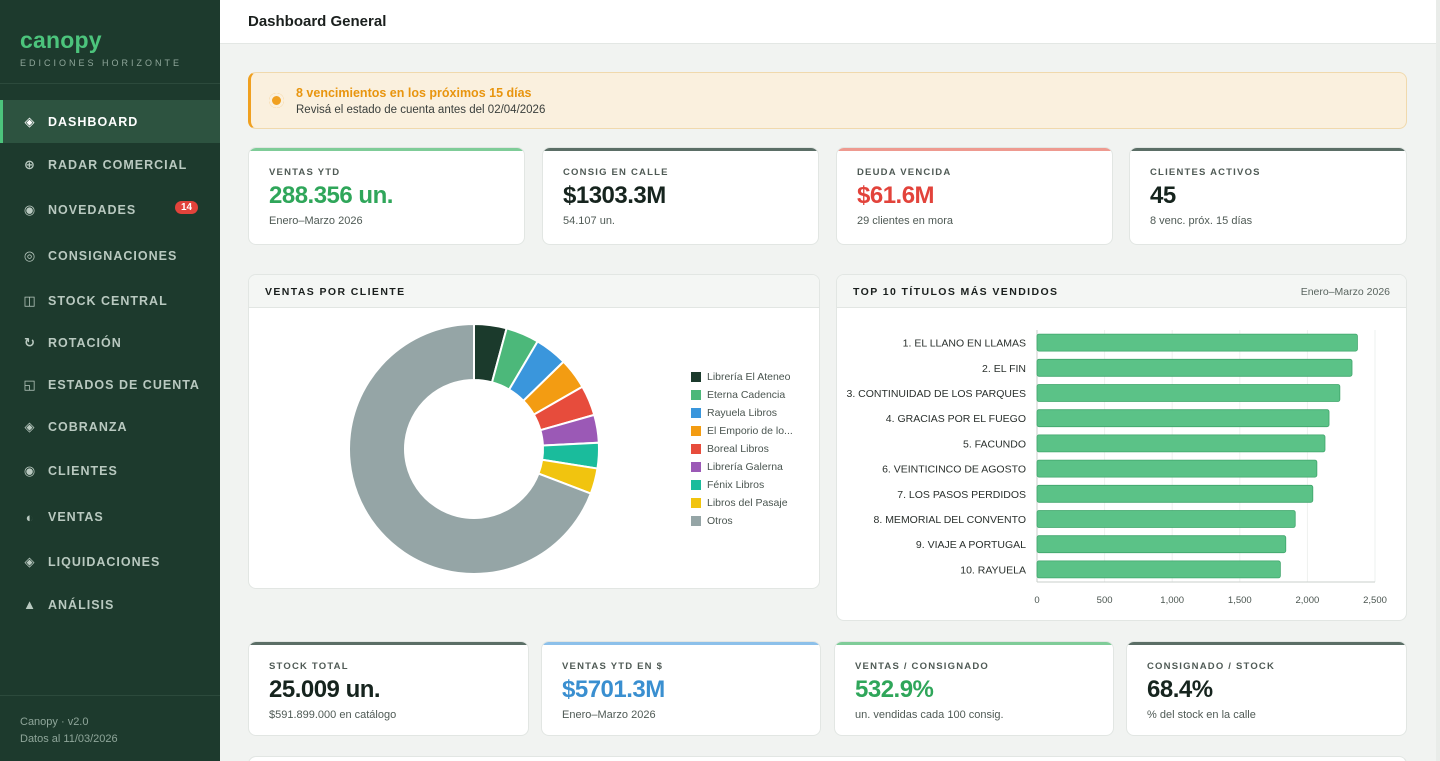 The height and width of the screenshot is (761, 1440). I want to click on category-label: 10. RAYUELA, so click(993, 570).